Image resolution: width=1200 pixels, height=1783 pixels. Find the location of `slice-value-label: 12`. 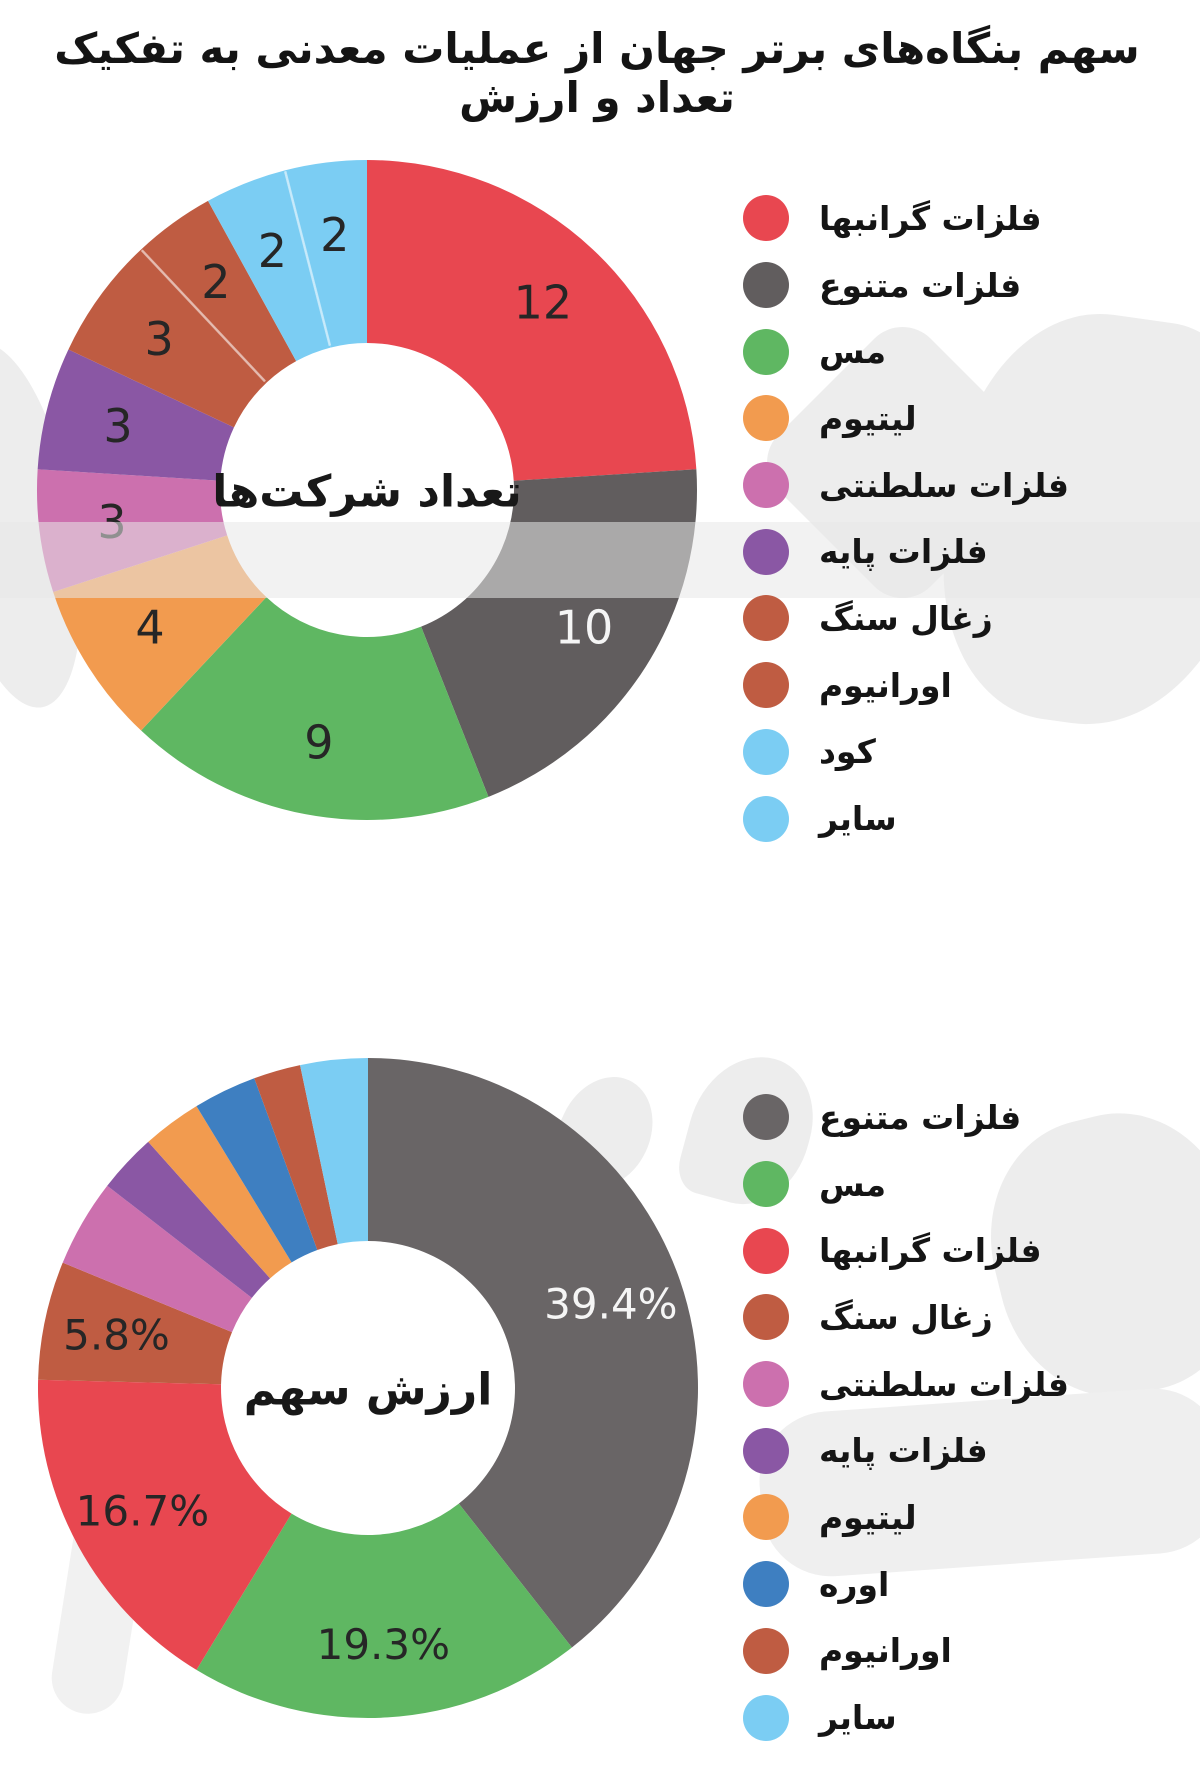

slice-value-label: 12 is located at coordinates (543, 303).